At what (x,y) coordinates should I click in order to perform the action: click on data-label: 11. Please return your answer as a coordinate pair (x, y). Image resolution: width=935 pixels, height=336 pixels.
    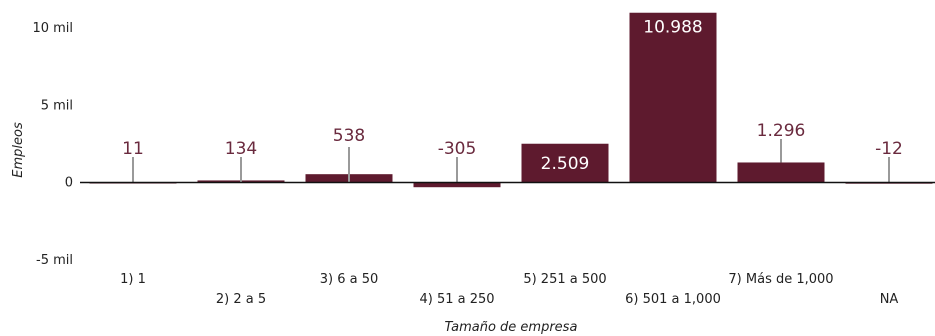
    Looking at the image, I should click on (133, 149).